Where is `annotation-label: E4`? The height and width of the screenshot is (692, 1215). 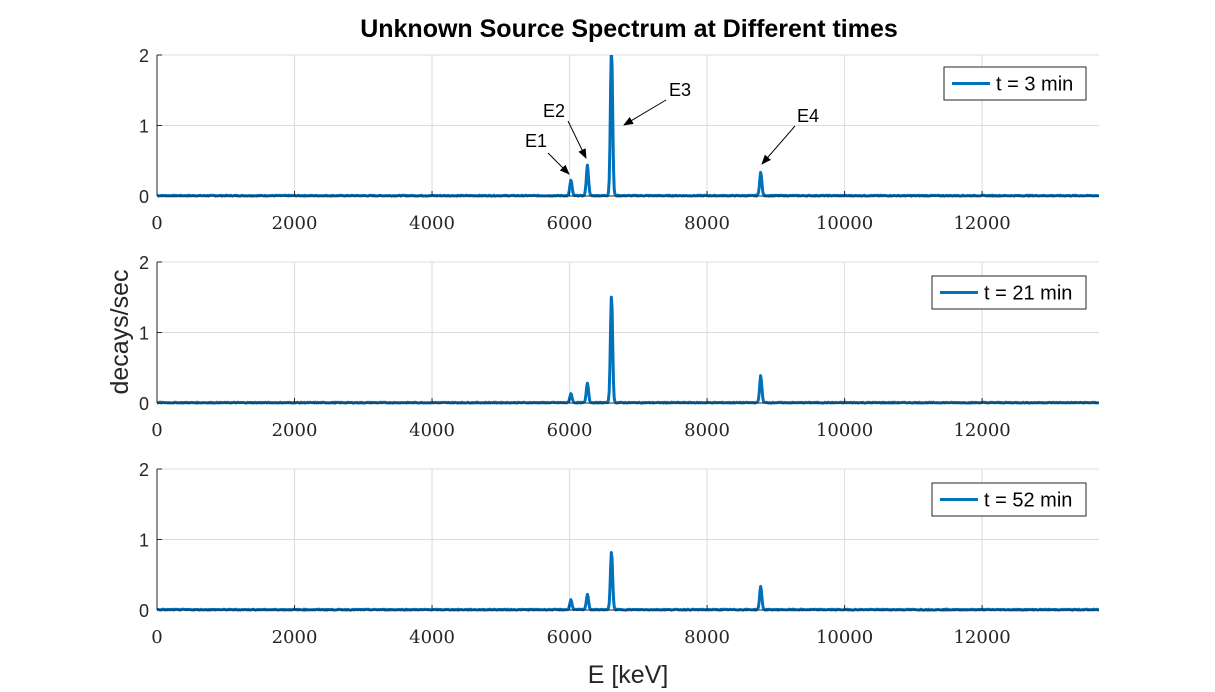
annotation-label: E4 is located at coordinates (808, 116).